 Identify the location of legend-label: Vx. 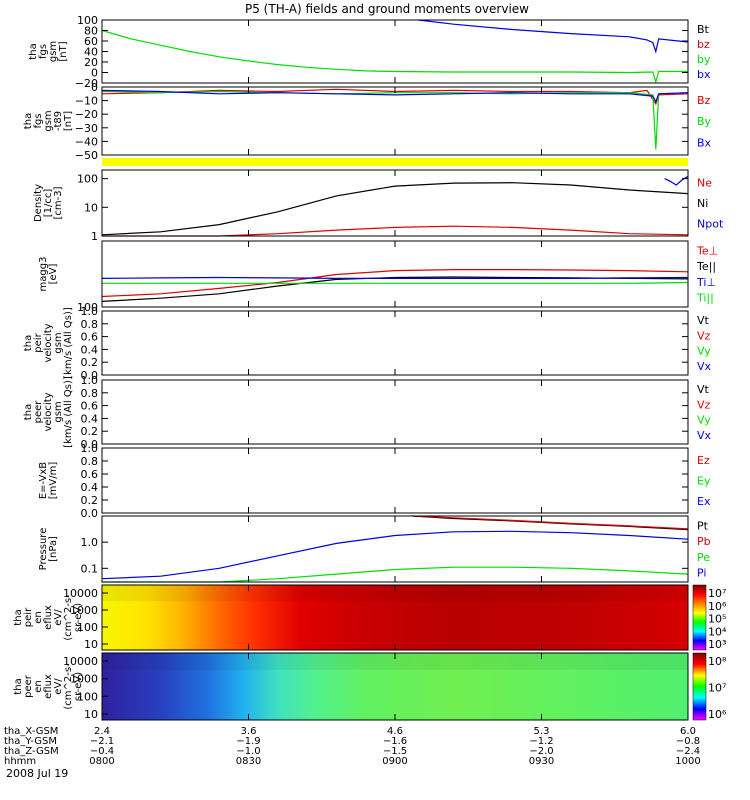
(704, 435).